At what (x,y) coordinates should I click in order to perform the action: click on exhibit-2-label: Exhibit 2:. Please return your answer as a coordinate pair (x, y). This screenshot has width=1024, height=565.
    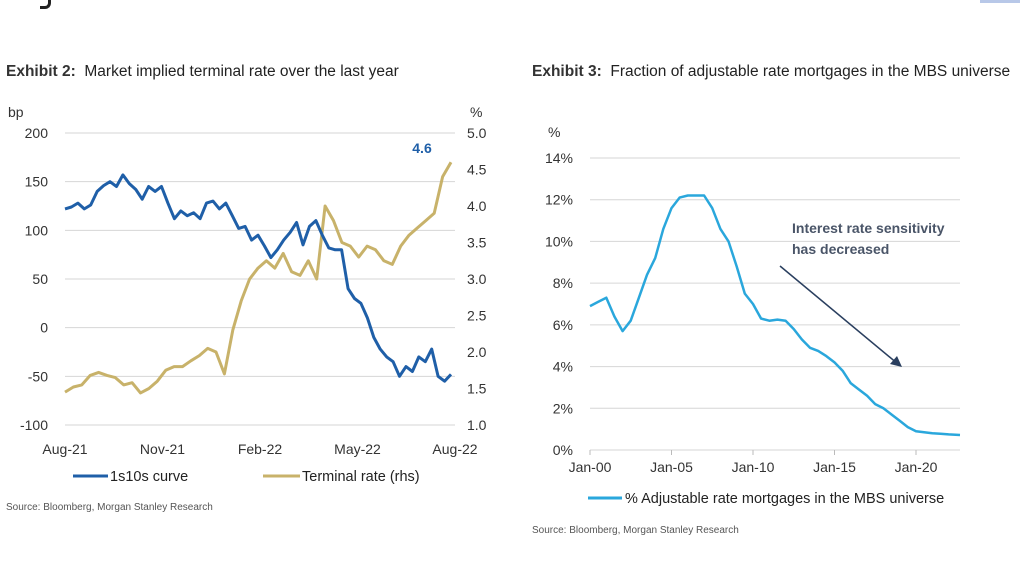
    Looking at the image, I should click on (41, 71).